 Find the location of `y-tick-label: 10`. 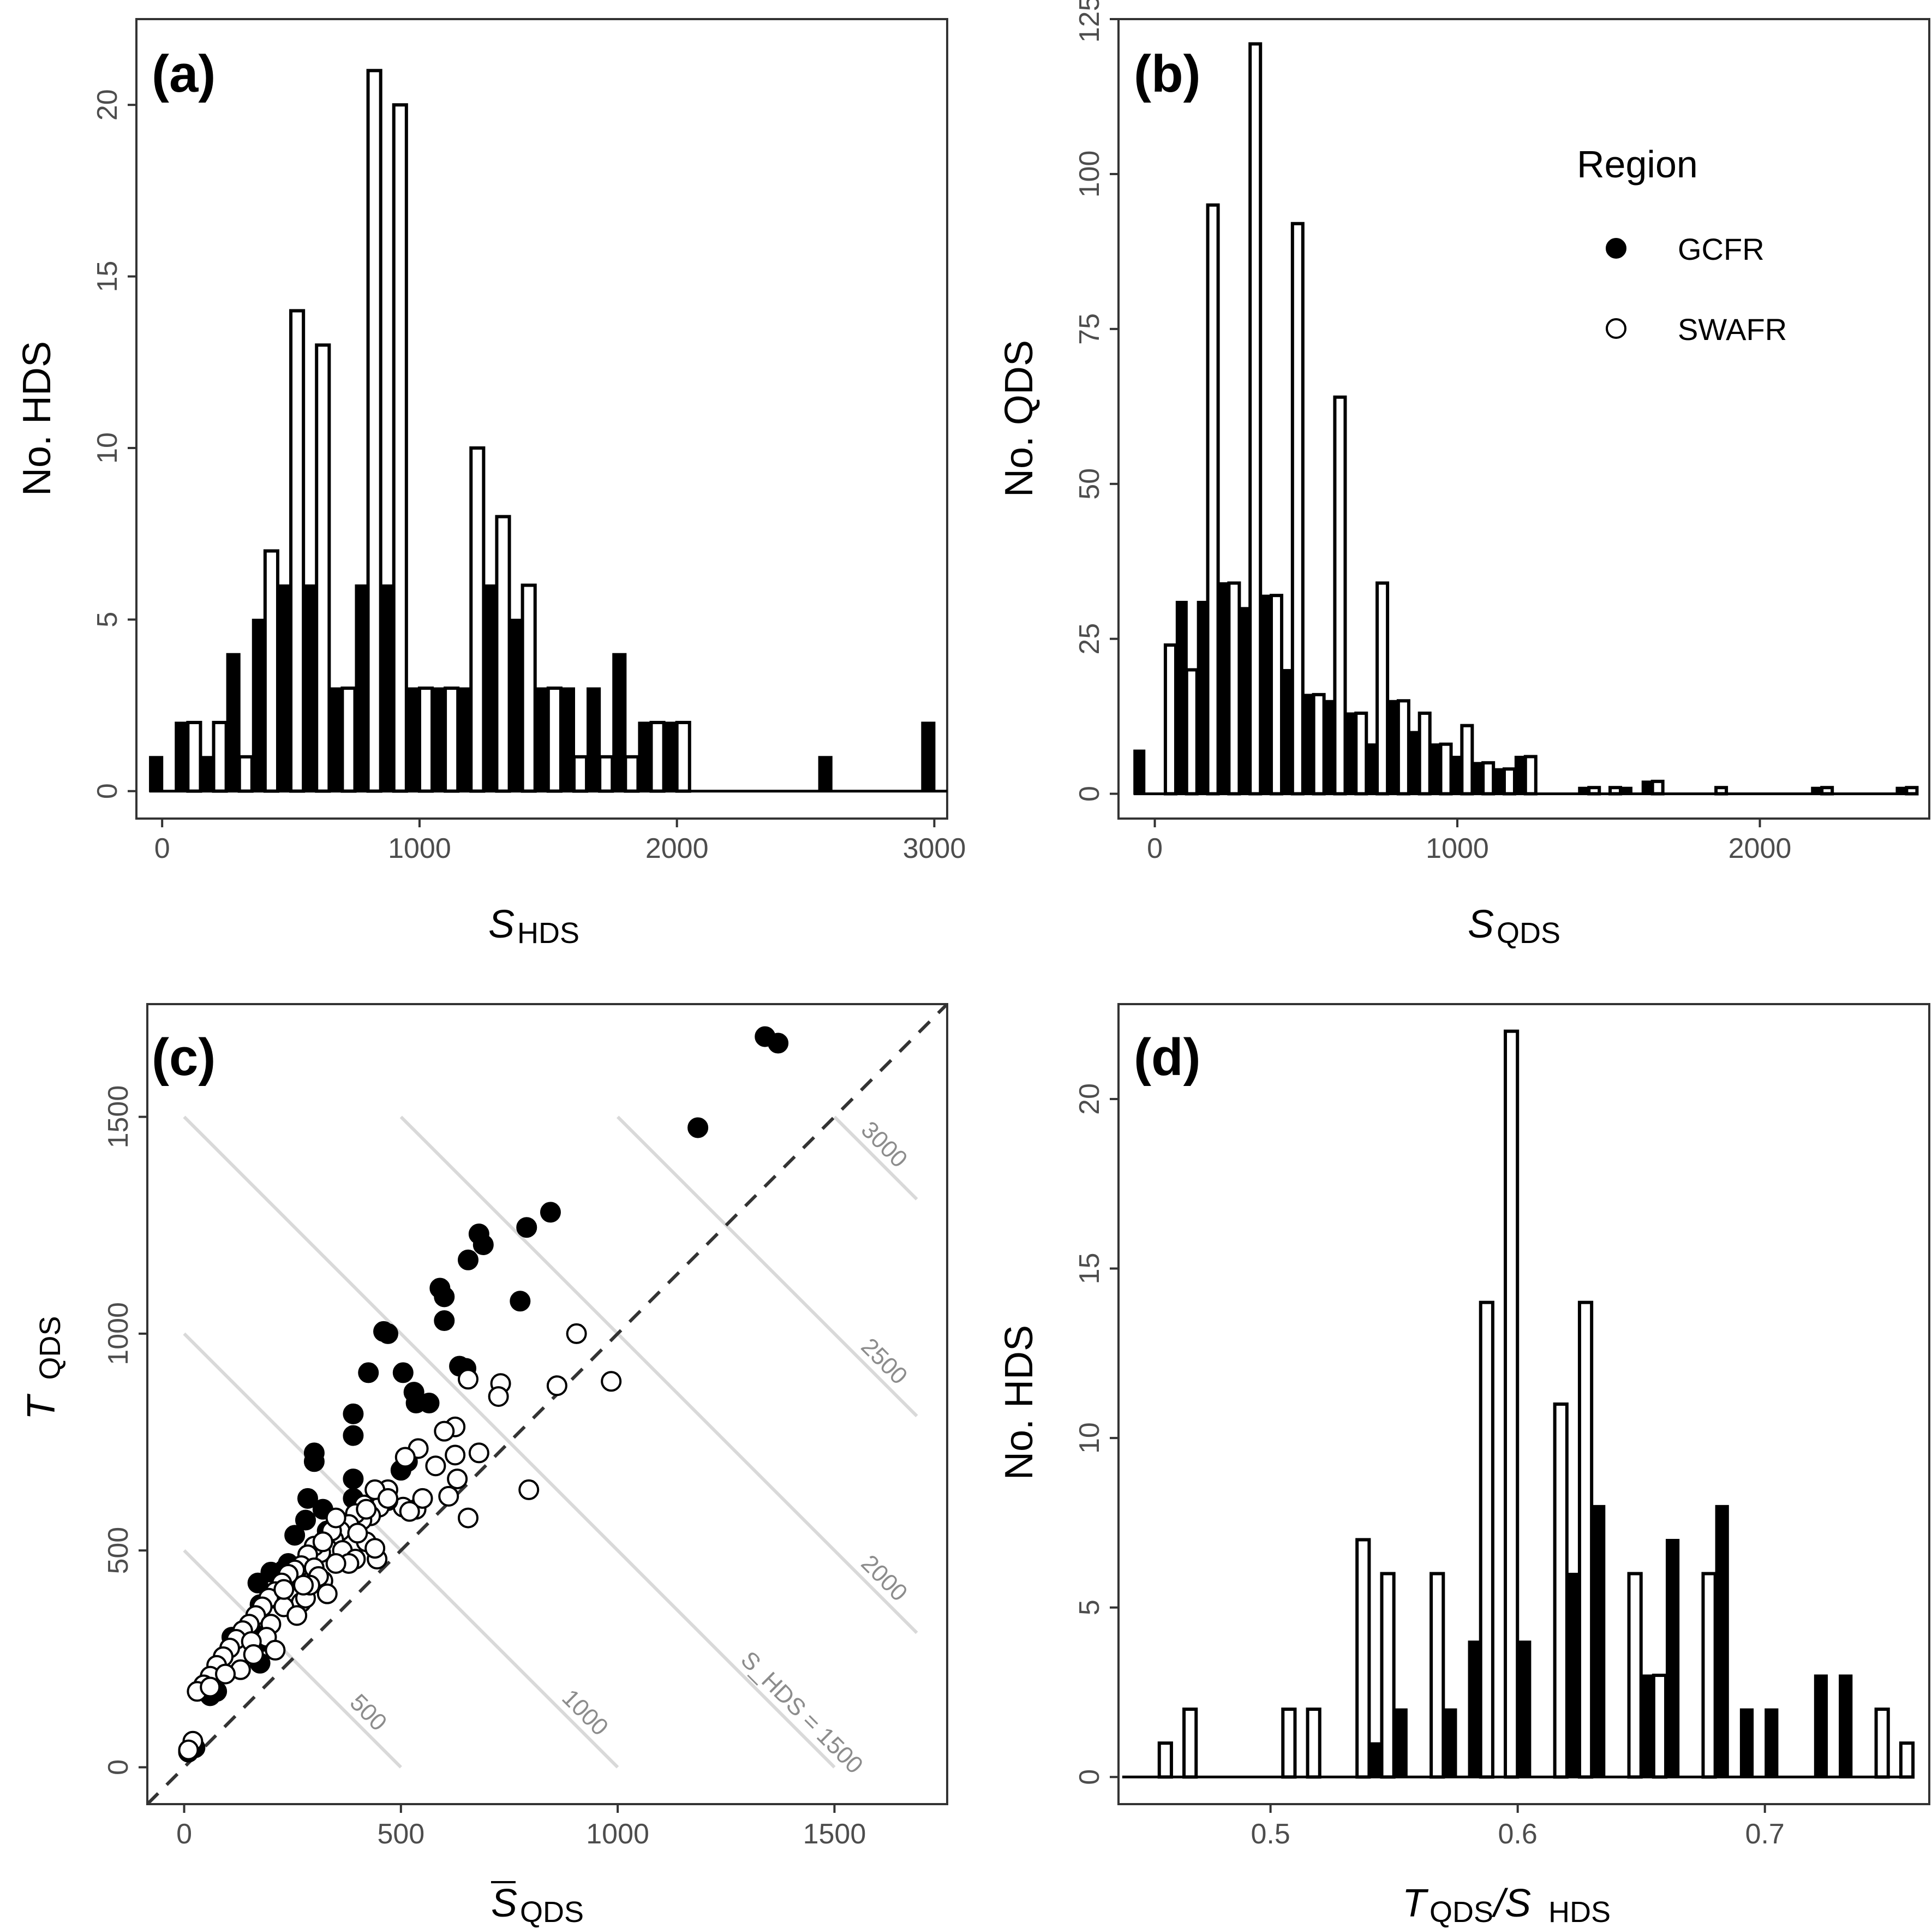

y-tick-label: 10 is located at coordinates (108, 448).